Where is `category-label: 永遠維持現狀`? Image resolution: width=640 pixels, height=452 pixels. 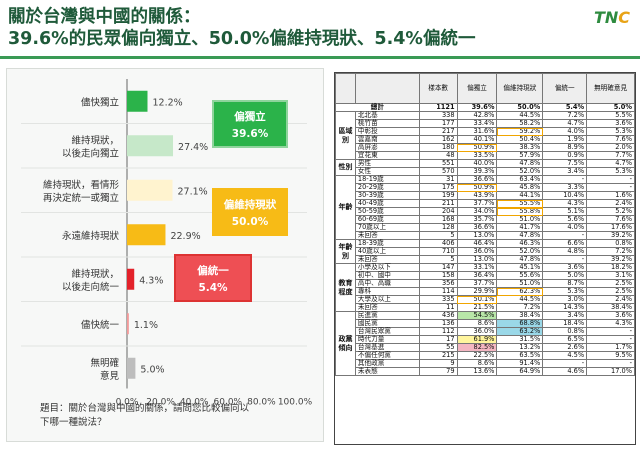
category-label: 永遠維持現狀 is located at coordinates (91, 236).